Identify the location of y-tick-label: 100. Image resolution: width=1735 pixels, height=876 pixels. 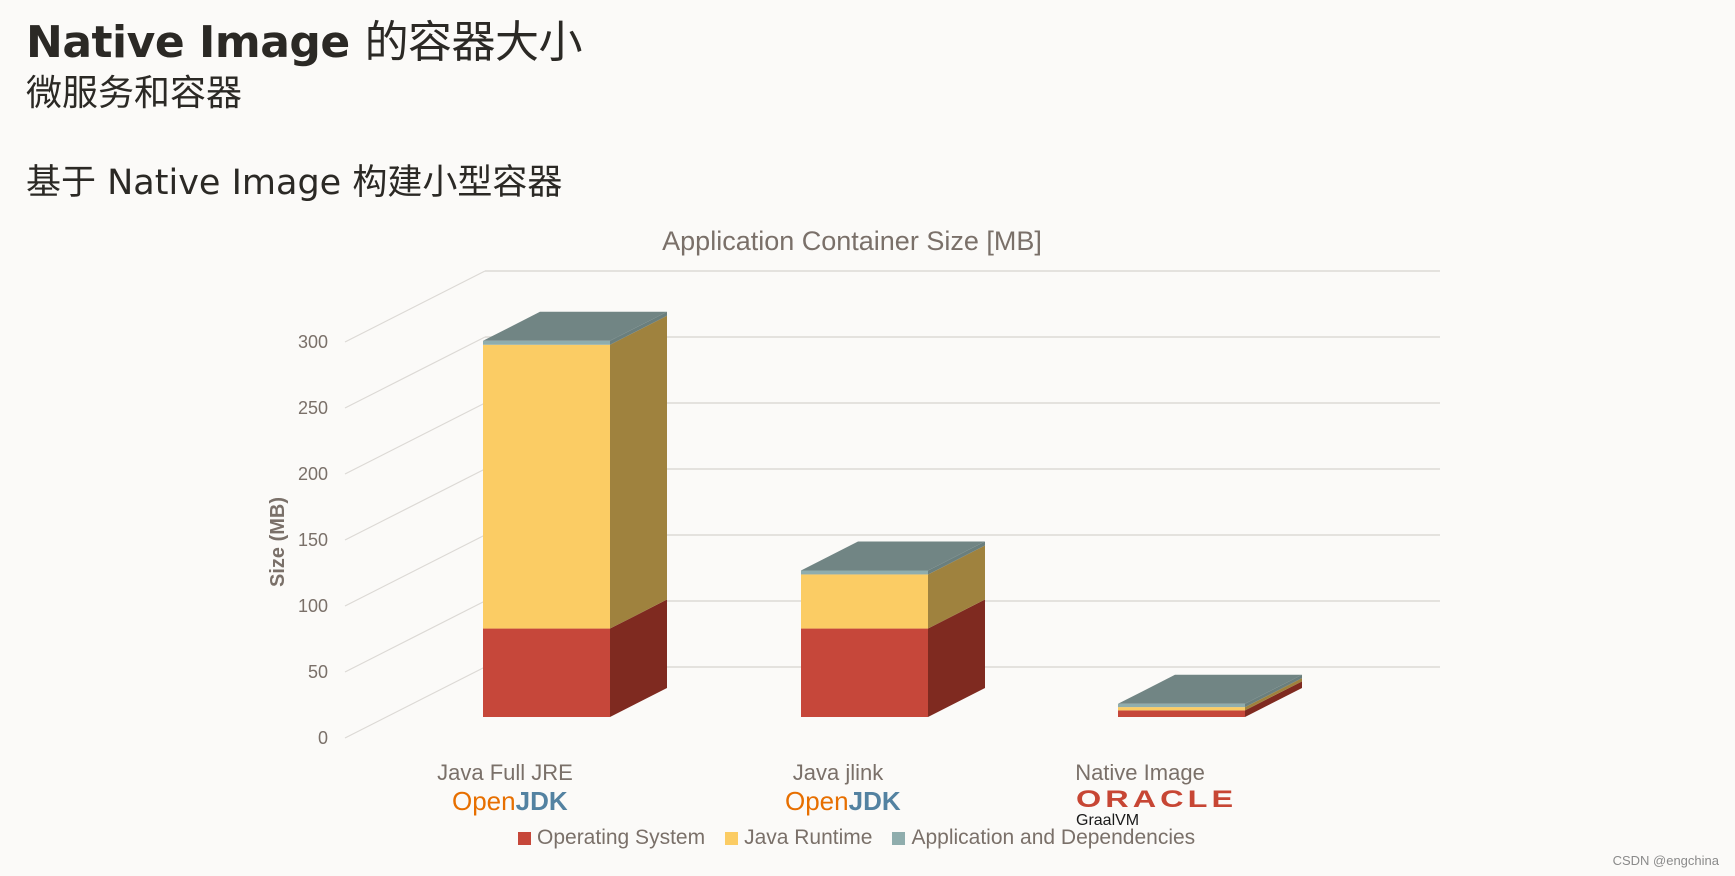
(313, 606).